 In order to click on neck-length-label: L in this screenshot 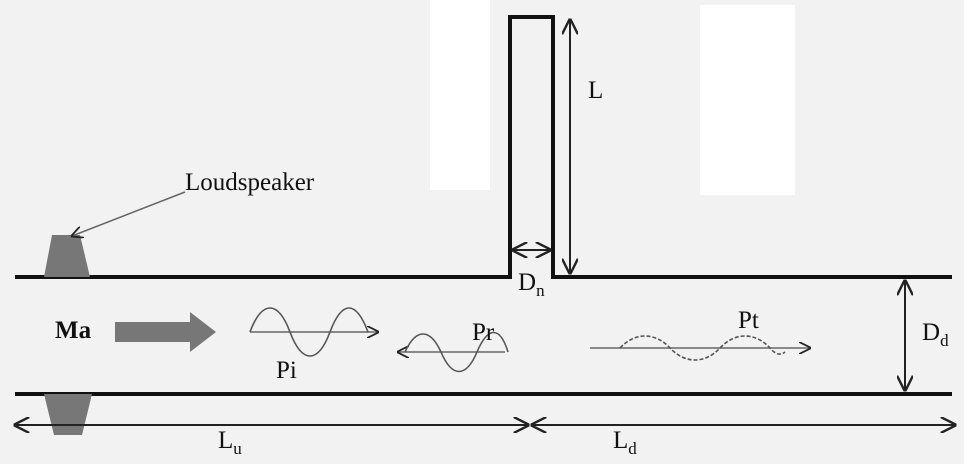, I will do `click(595, 90)`.